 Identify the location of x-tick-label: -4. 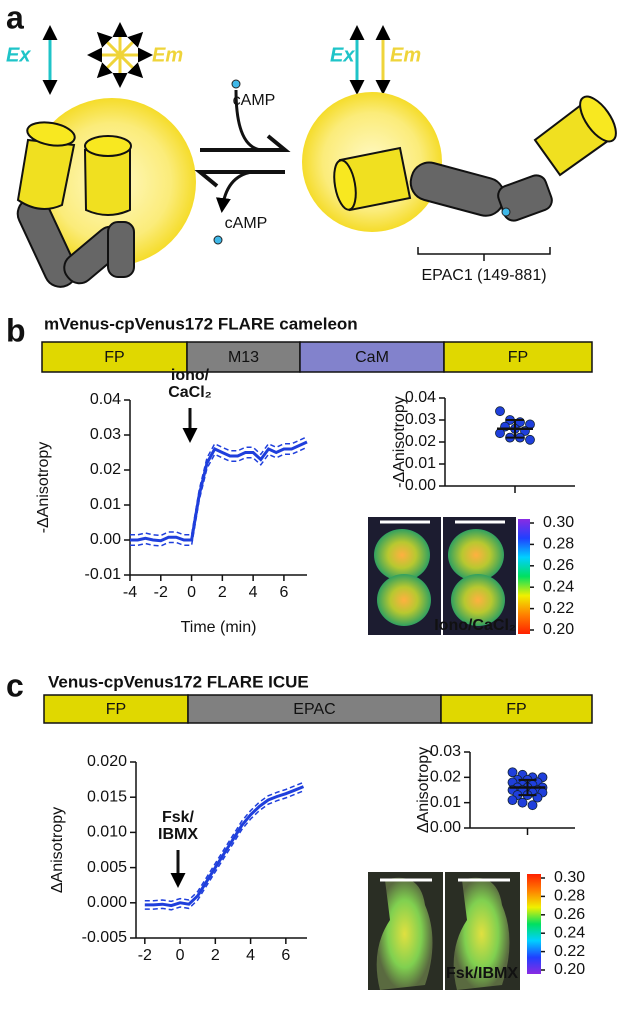
(130, 592).